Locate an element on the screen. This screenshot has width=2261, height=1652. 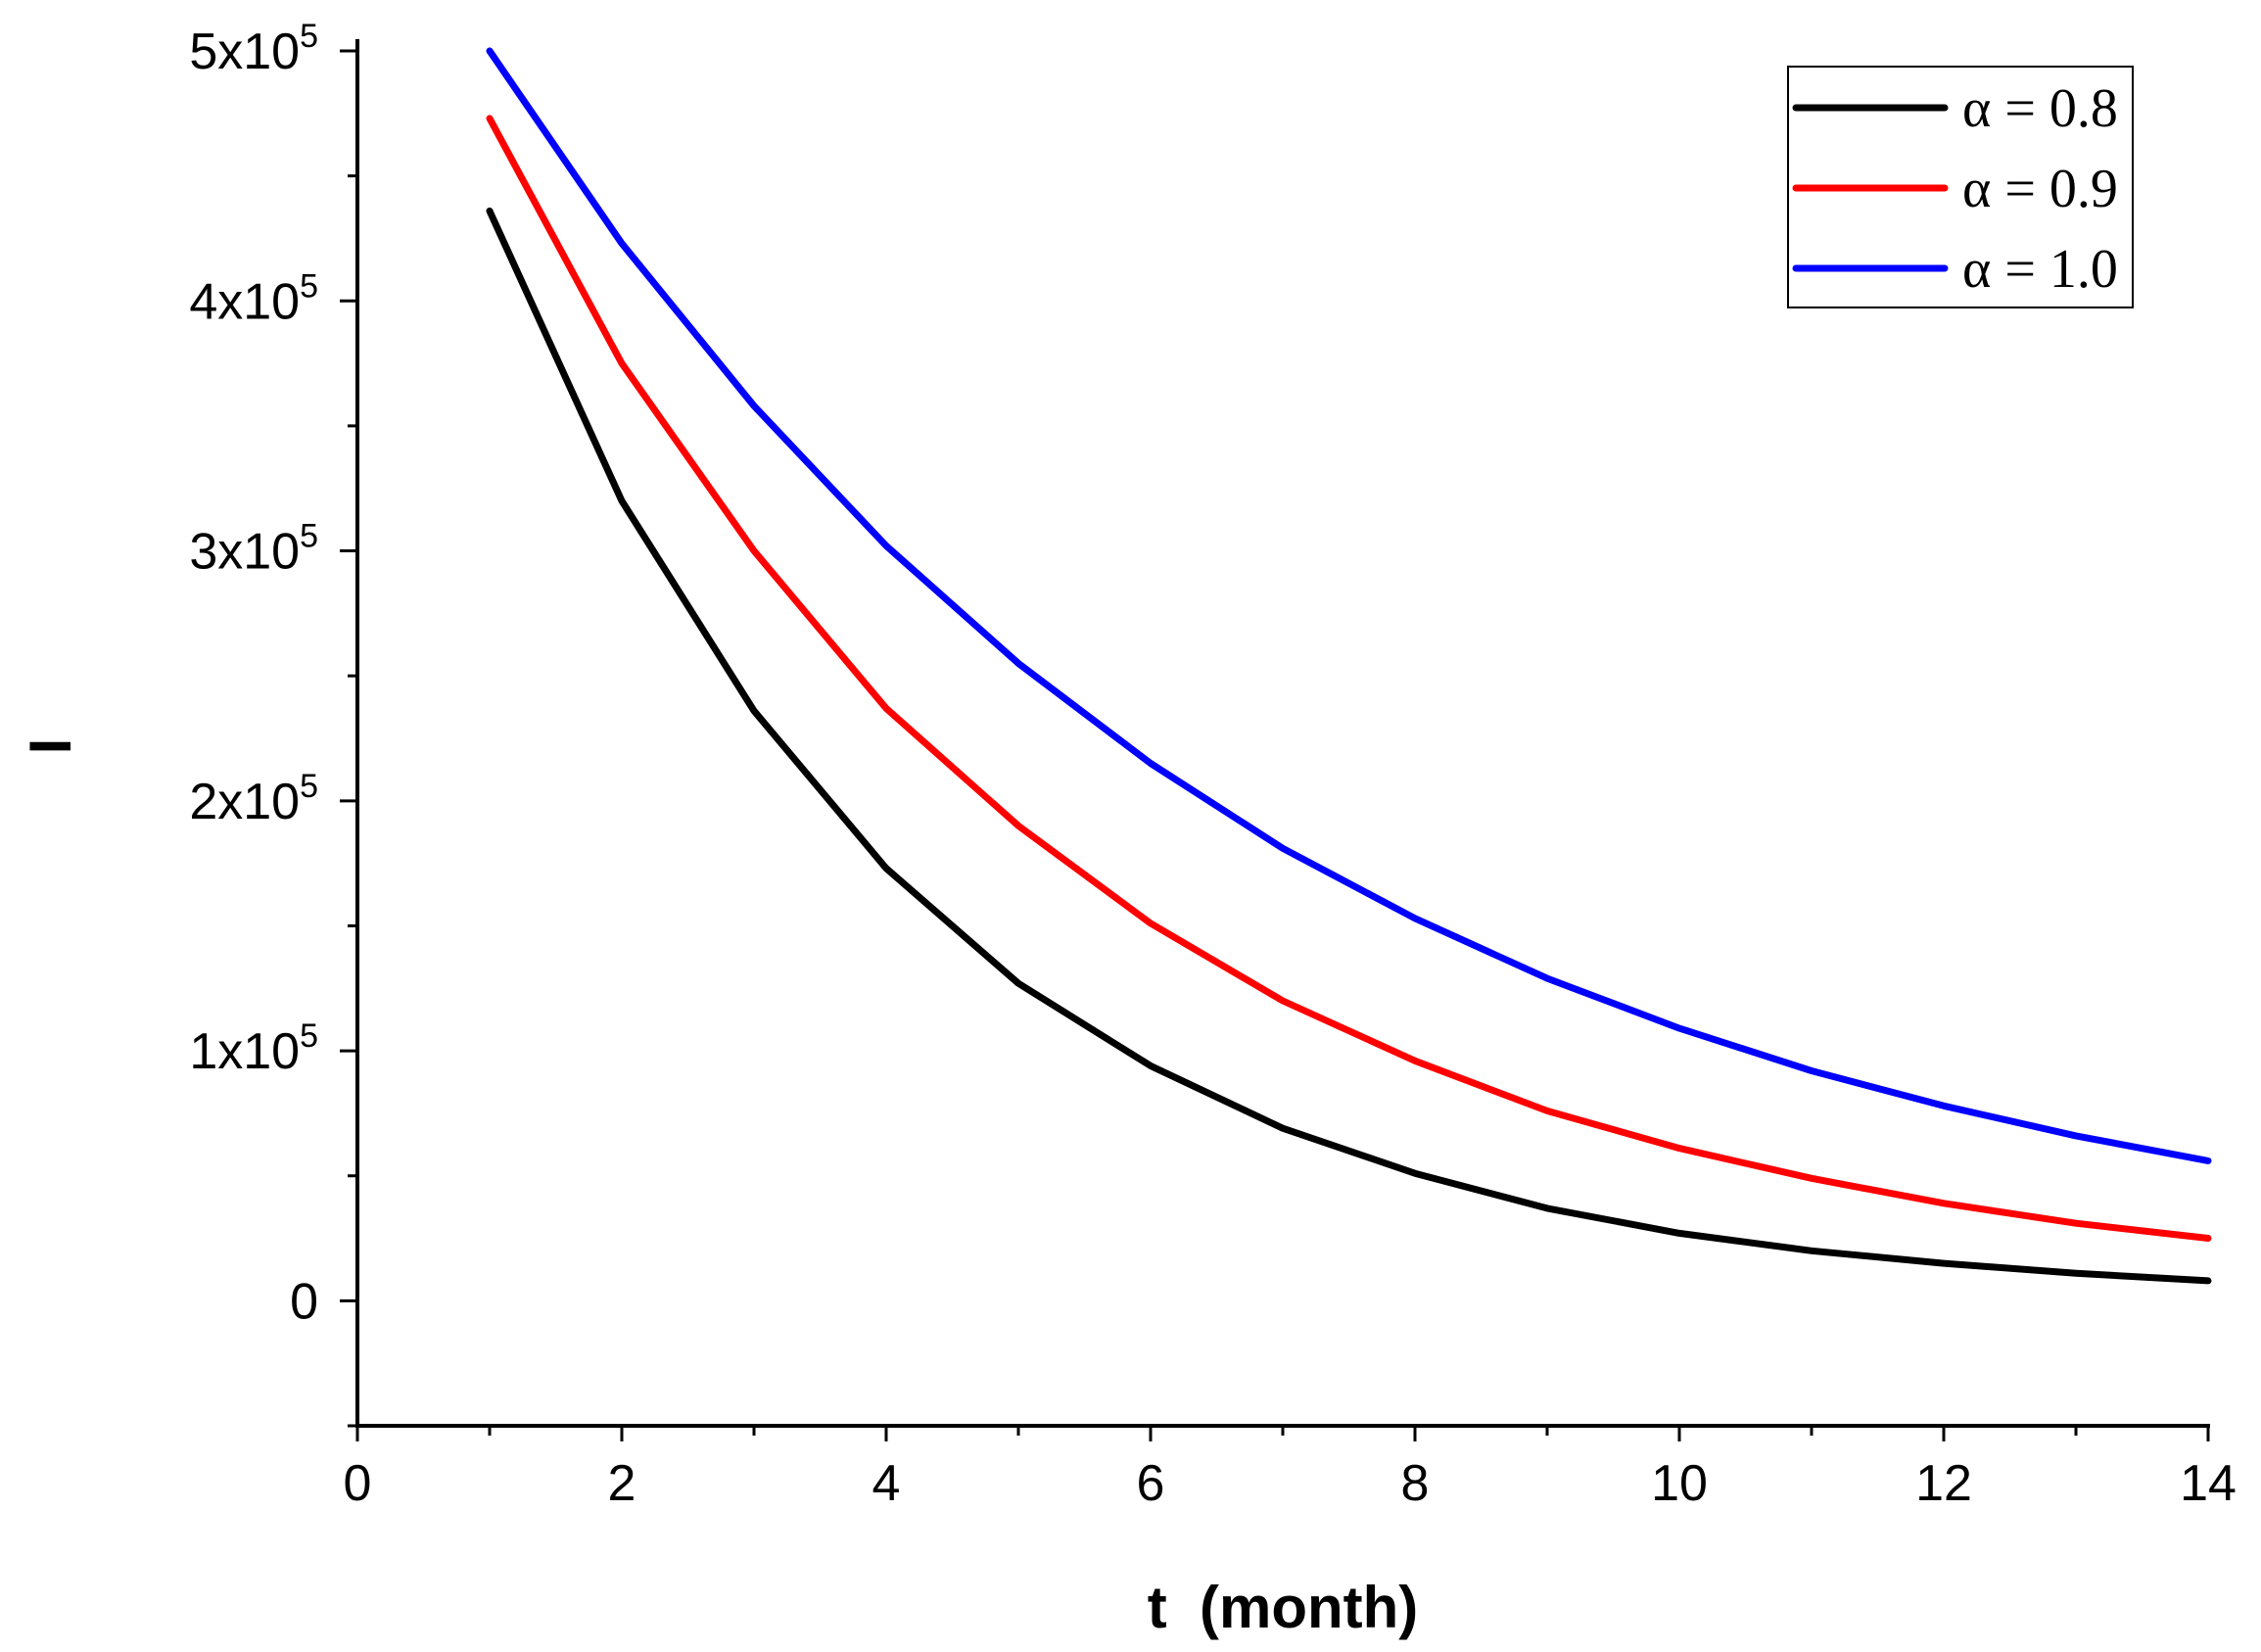
x-axis-title: t (month) is located at coordinates (1283, 1607).